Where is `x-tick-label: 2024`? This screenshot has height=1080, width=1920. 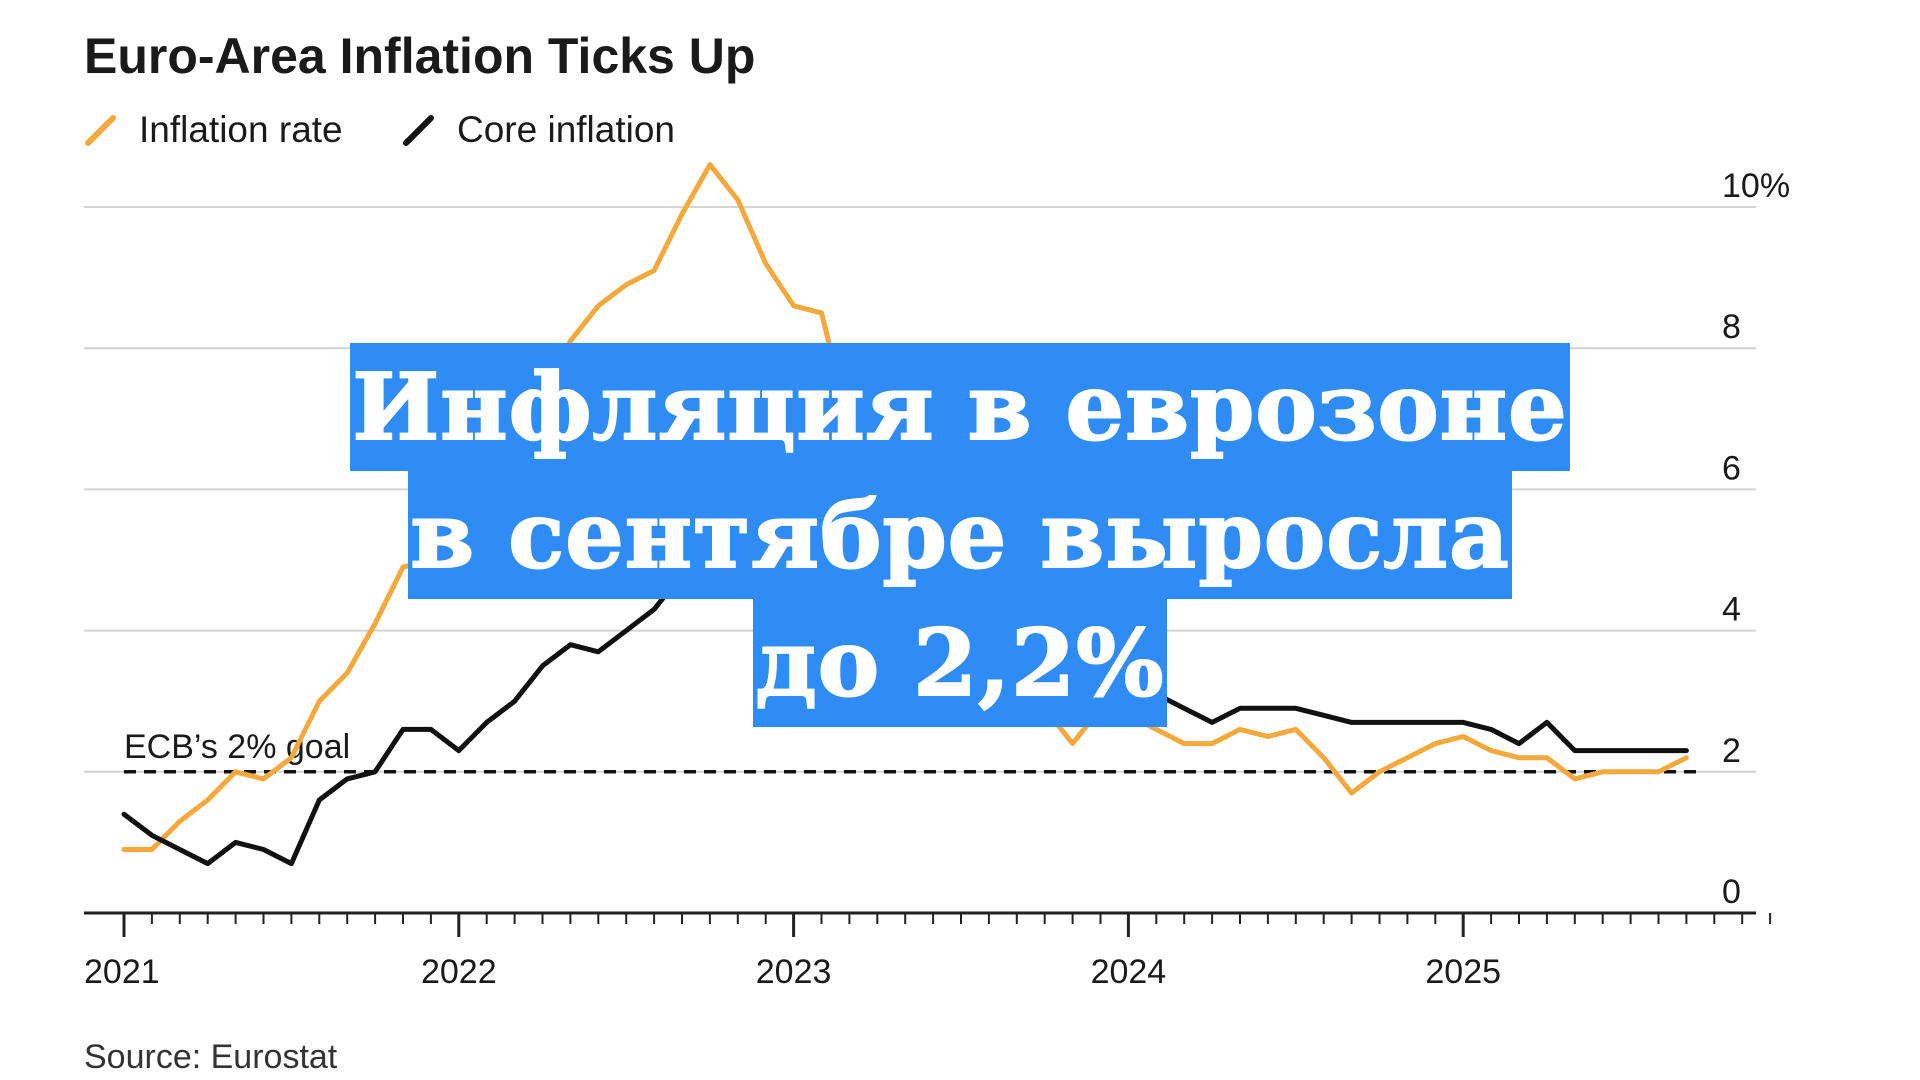
x-tick-label: 2024 is located at coordinates (1129, 972).